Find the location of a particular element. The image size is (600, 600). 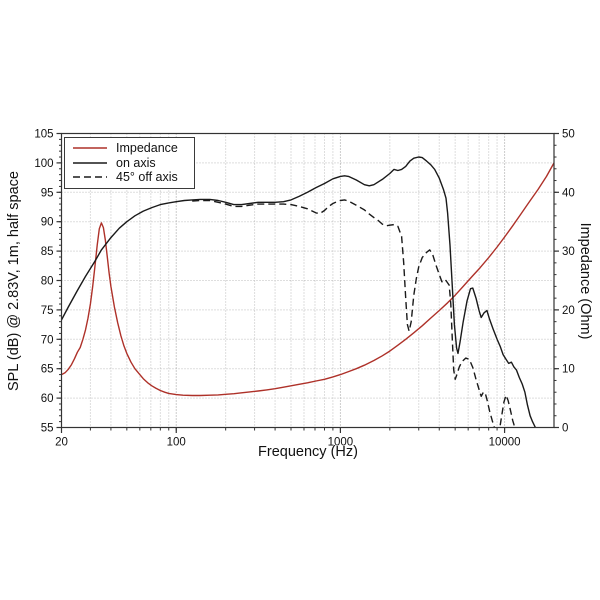

svg-text: 60 is located at coordinates (47, 399).